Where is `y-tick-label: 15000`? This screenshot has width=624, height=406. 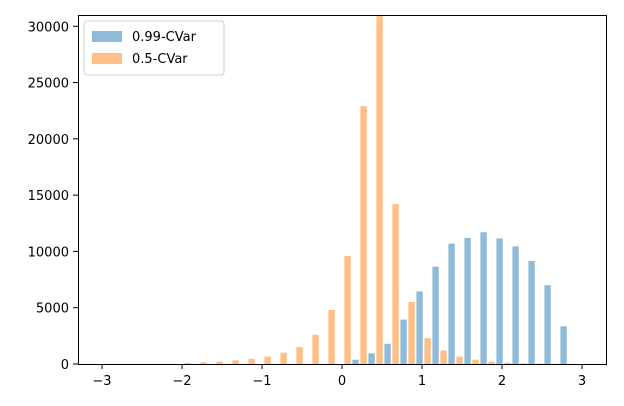 y-tick-label: 15000 is located at coordinates (48, 196).